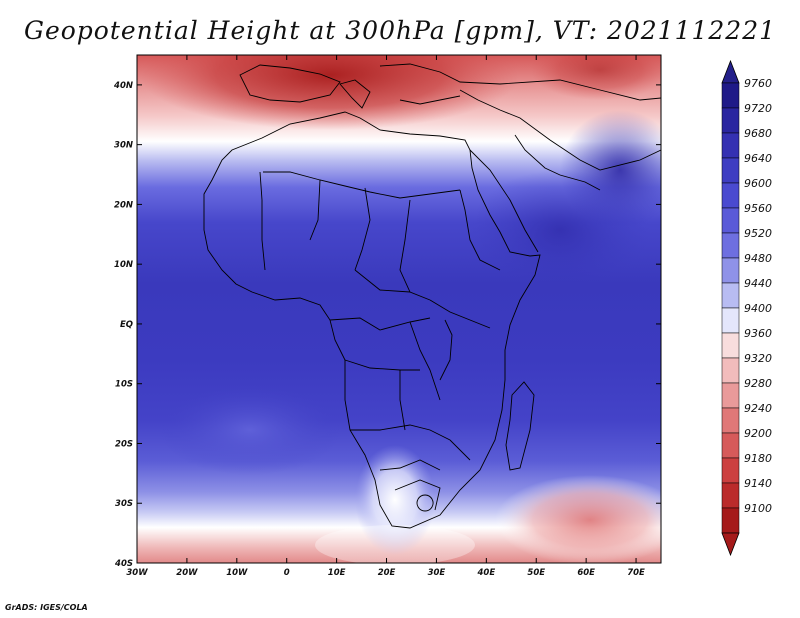 This screenshot has height=618, width=800. What do you see at coordinates (636, 573) in the screenshot?
I see `lon-tick-label: 70E` at bounding box center [636, 573].